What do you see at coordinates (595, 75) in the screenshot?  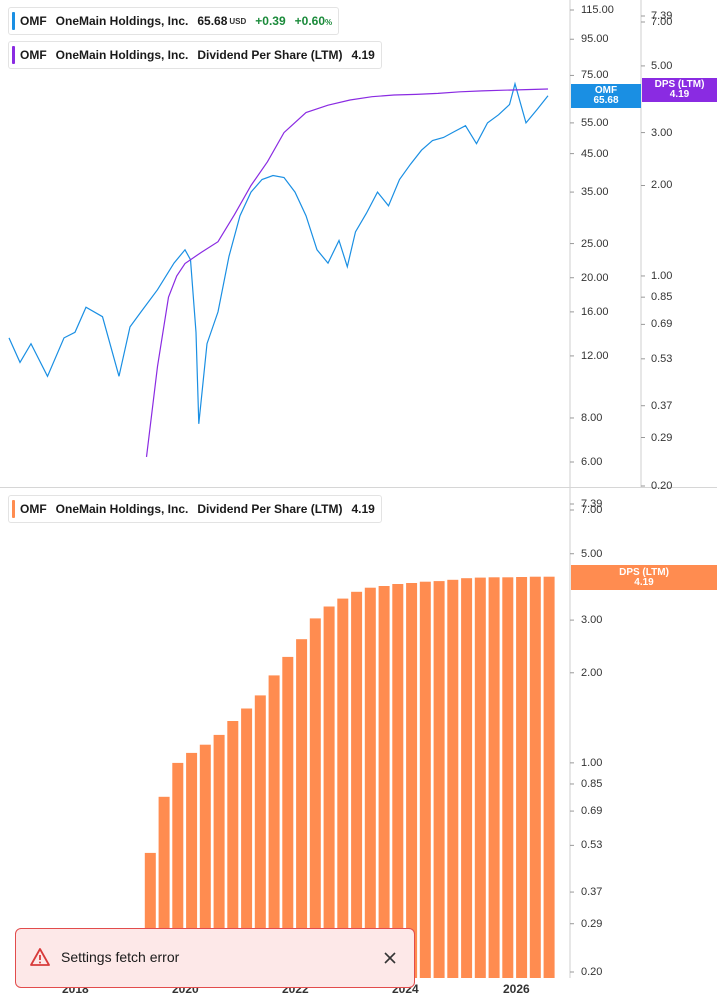 I see `price-tick-label: 75.00` at bounding box center [595, 75].